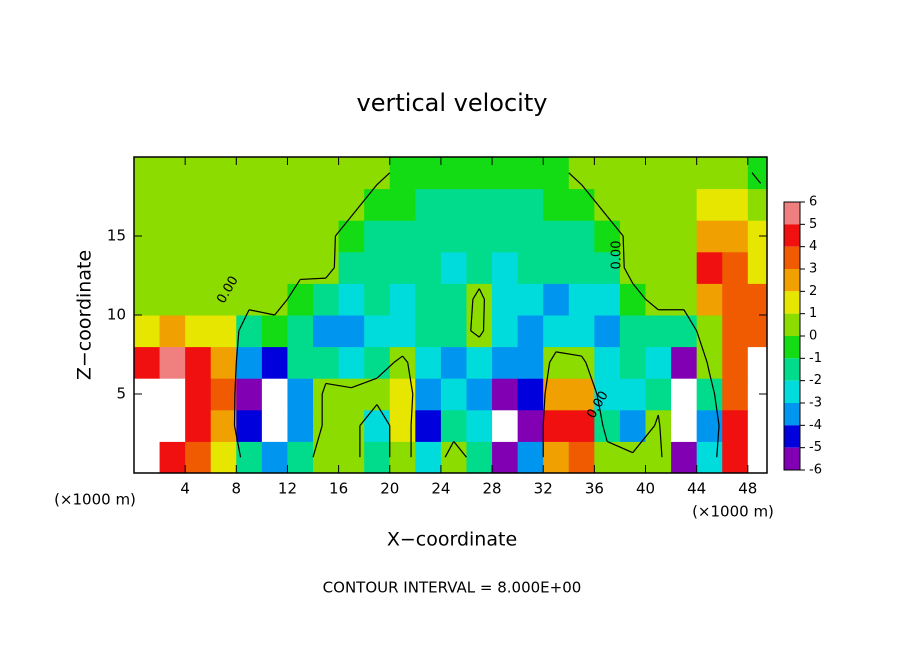 The height and width of the screenshot is (658, 904). I want to click on x-tick-label: 48, so click(747, 489).